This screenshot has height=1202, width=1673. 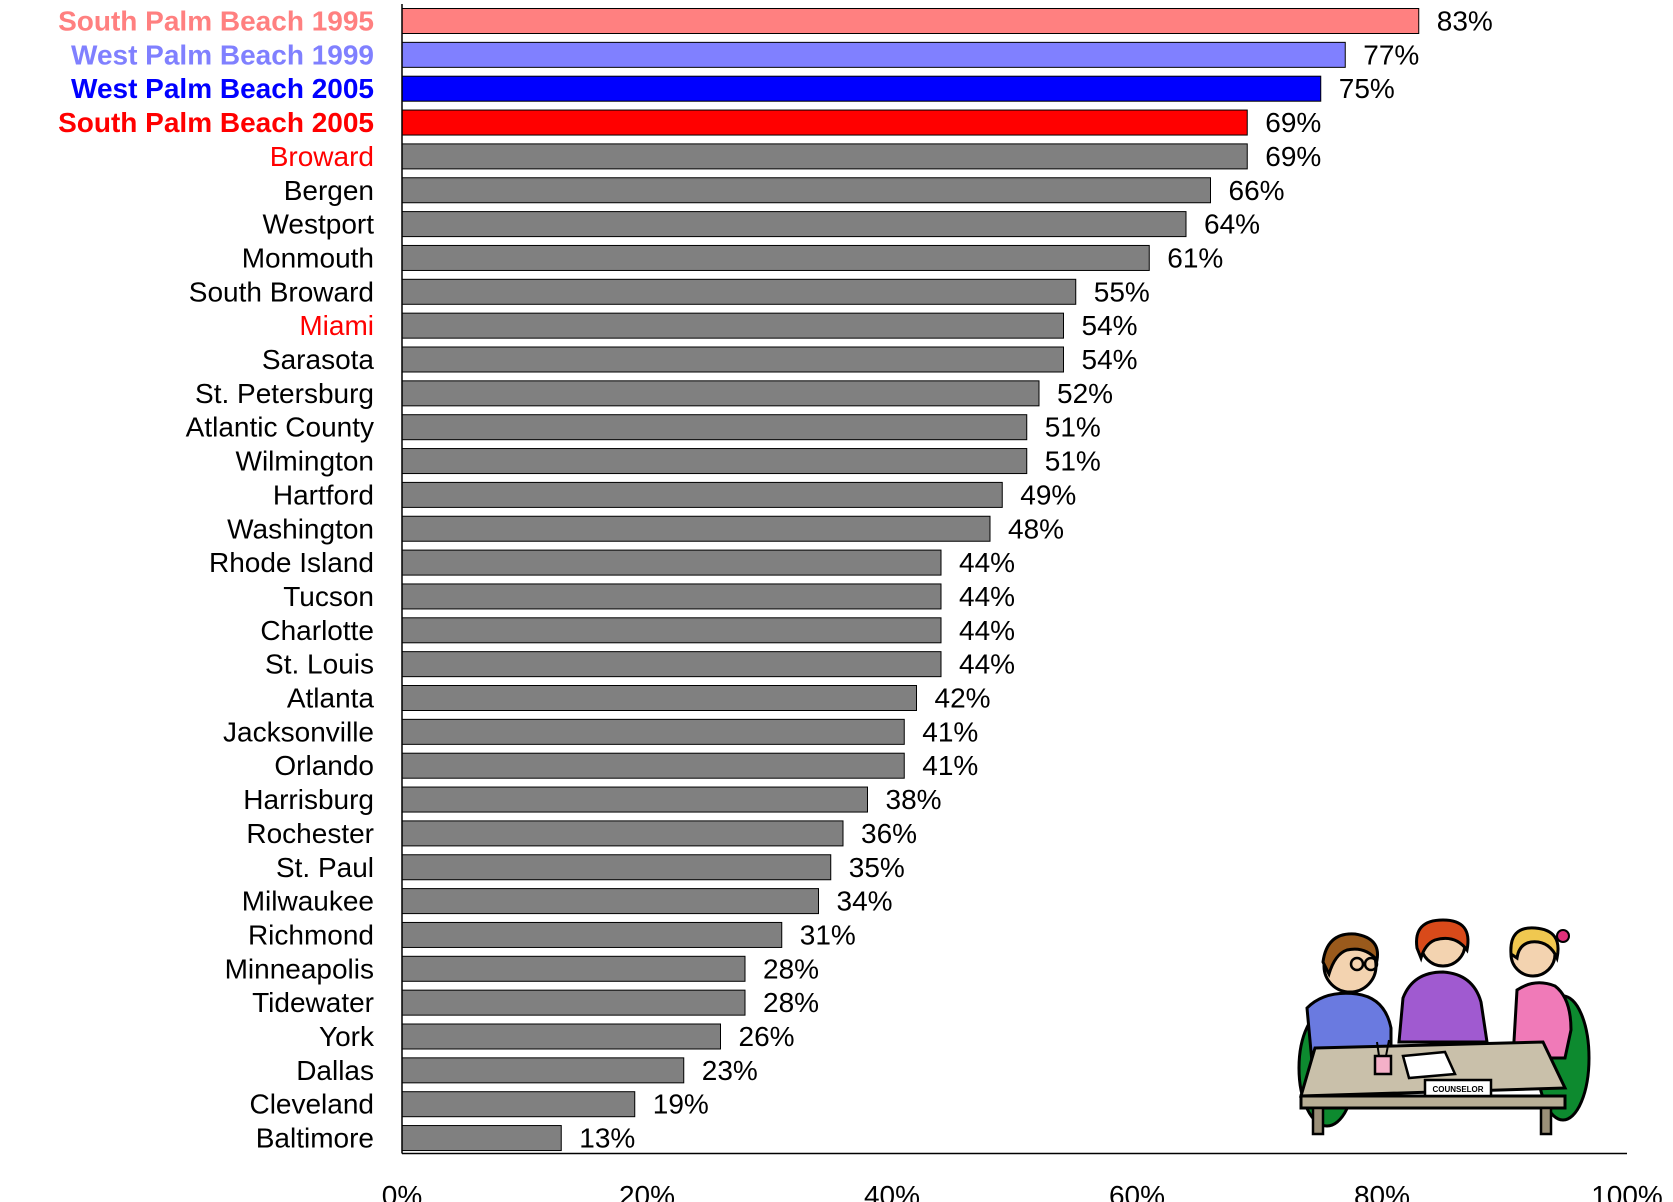 I want to click on data-label: 64%, so click(x=1232, y=224).